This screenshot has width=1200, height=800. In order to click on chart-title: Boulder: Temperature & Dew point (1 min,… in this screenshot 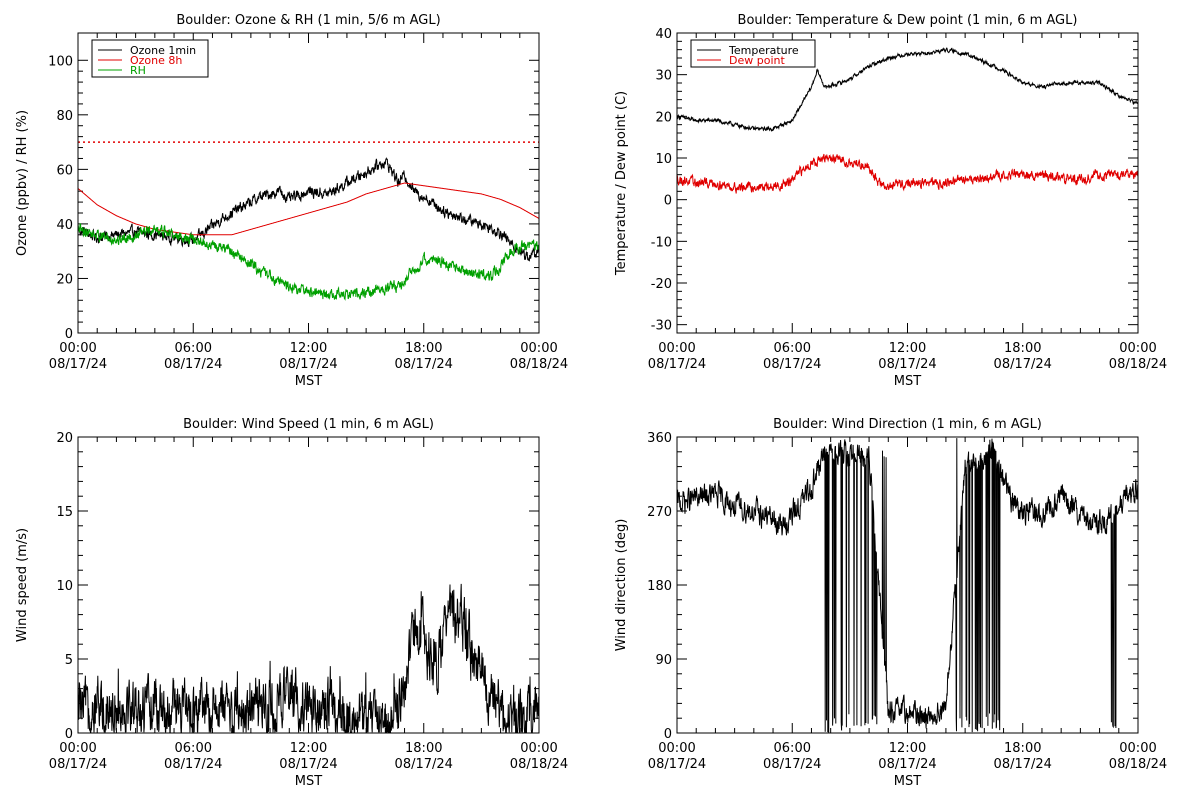, I will do `click(908, 20)`.